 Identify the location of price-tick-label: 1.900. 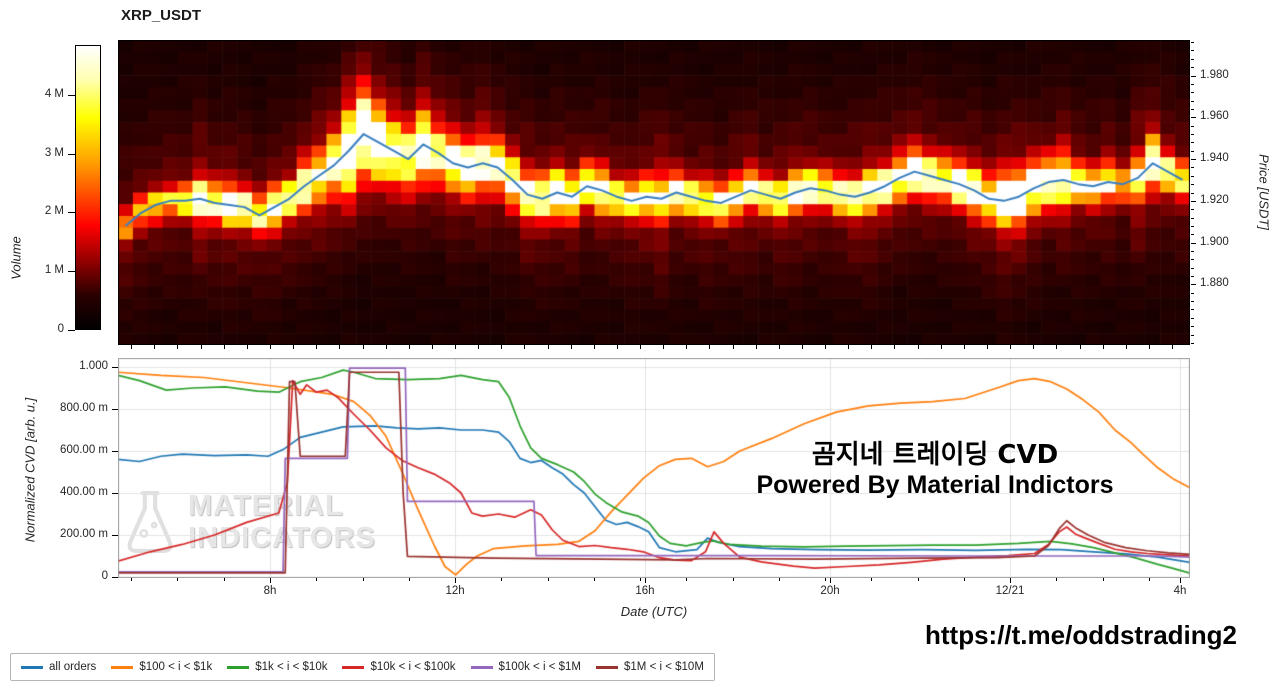
(1214, 241).